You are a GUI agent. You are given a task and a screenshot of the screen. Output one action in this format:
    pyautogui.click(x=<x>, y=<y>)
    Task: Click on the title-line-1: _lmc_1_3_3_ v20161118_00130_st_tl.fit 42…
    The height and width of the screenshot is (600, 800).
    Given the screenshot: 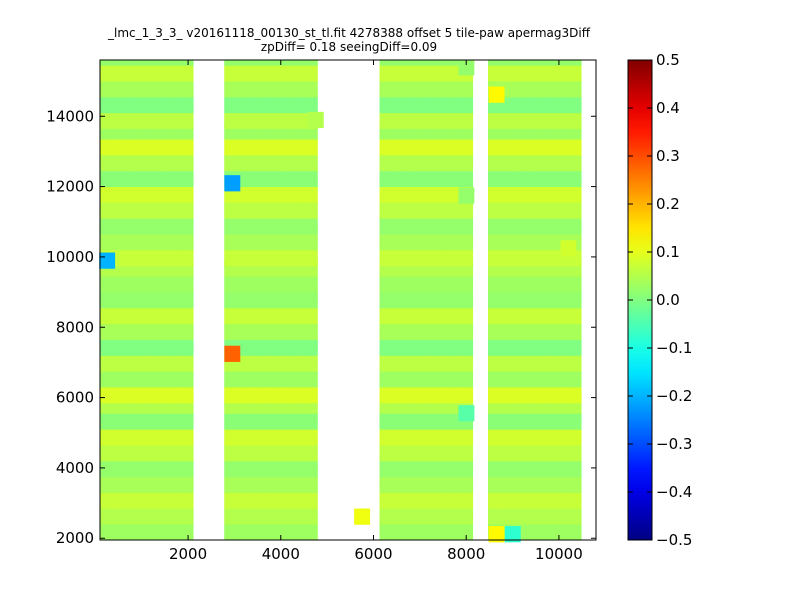 What is the action you would take?
    pyautogui.click(x=349, y=33)
    